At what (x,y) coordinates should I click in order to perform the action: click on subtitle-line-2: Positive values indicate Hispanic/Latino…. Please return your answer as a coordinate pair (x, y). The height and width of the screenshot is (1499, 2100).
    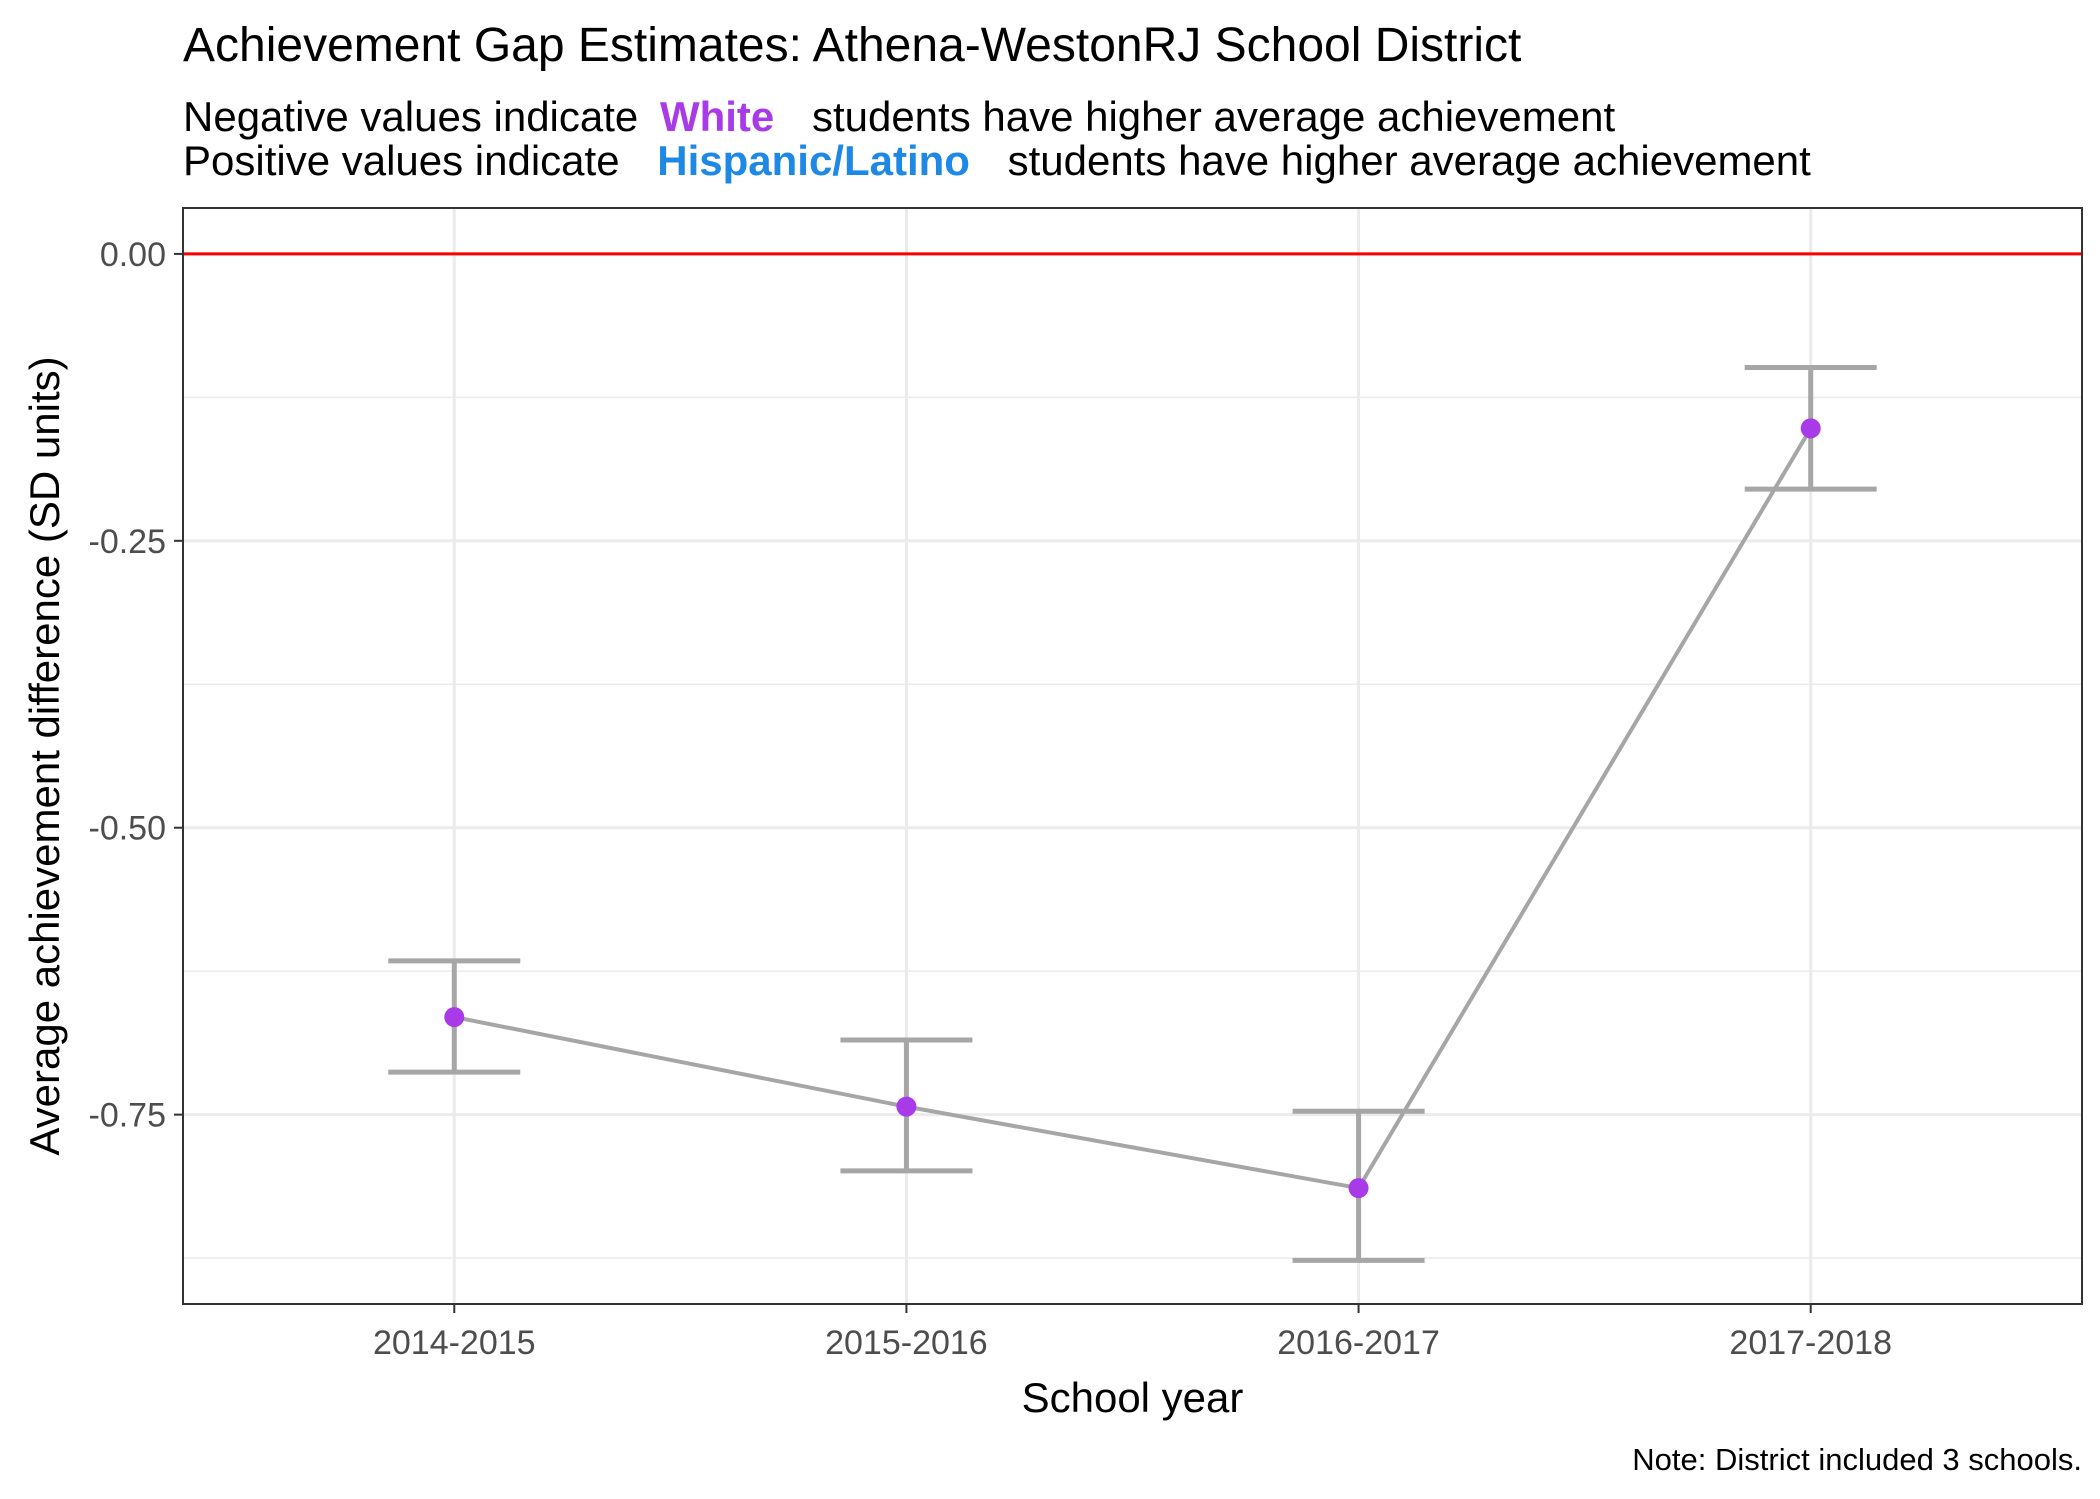
    Looking at the image, I should click on (997, 160).